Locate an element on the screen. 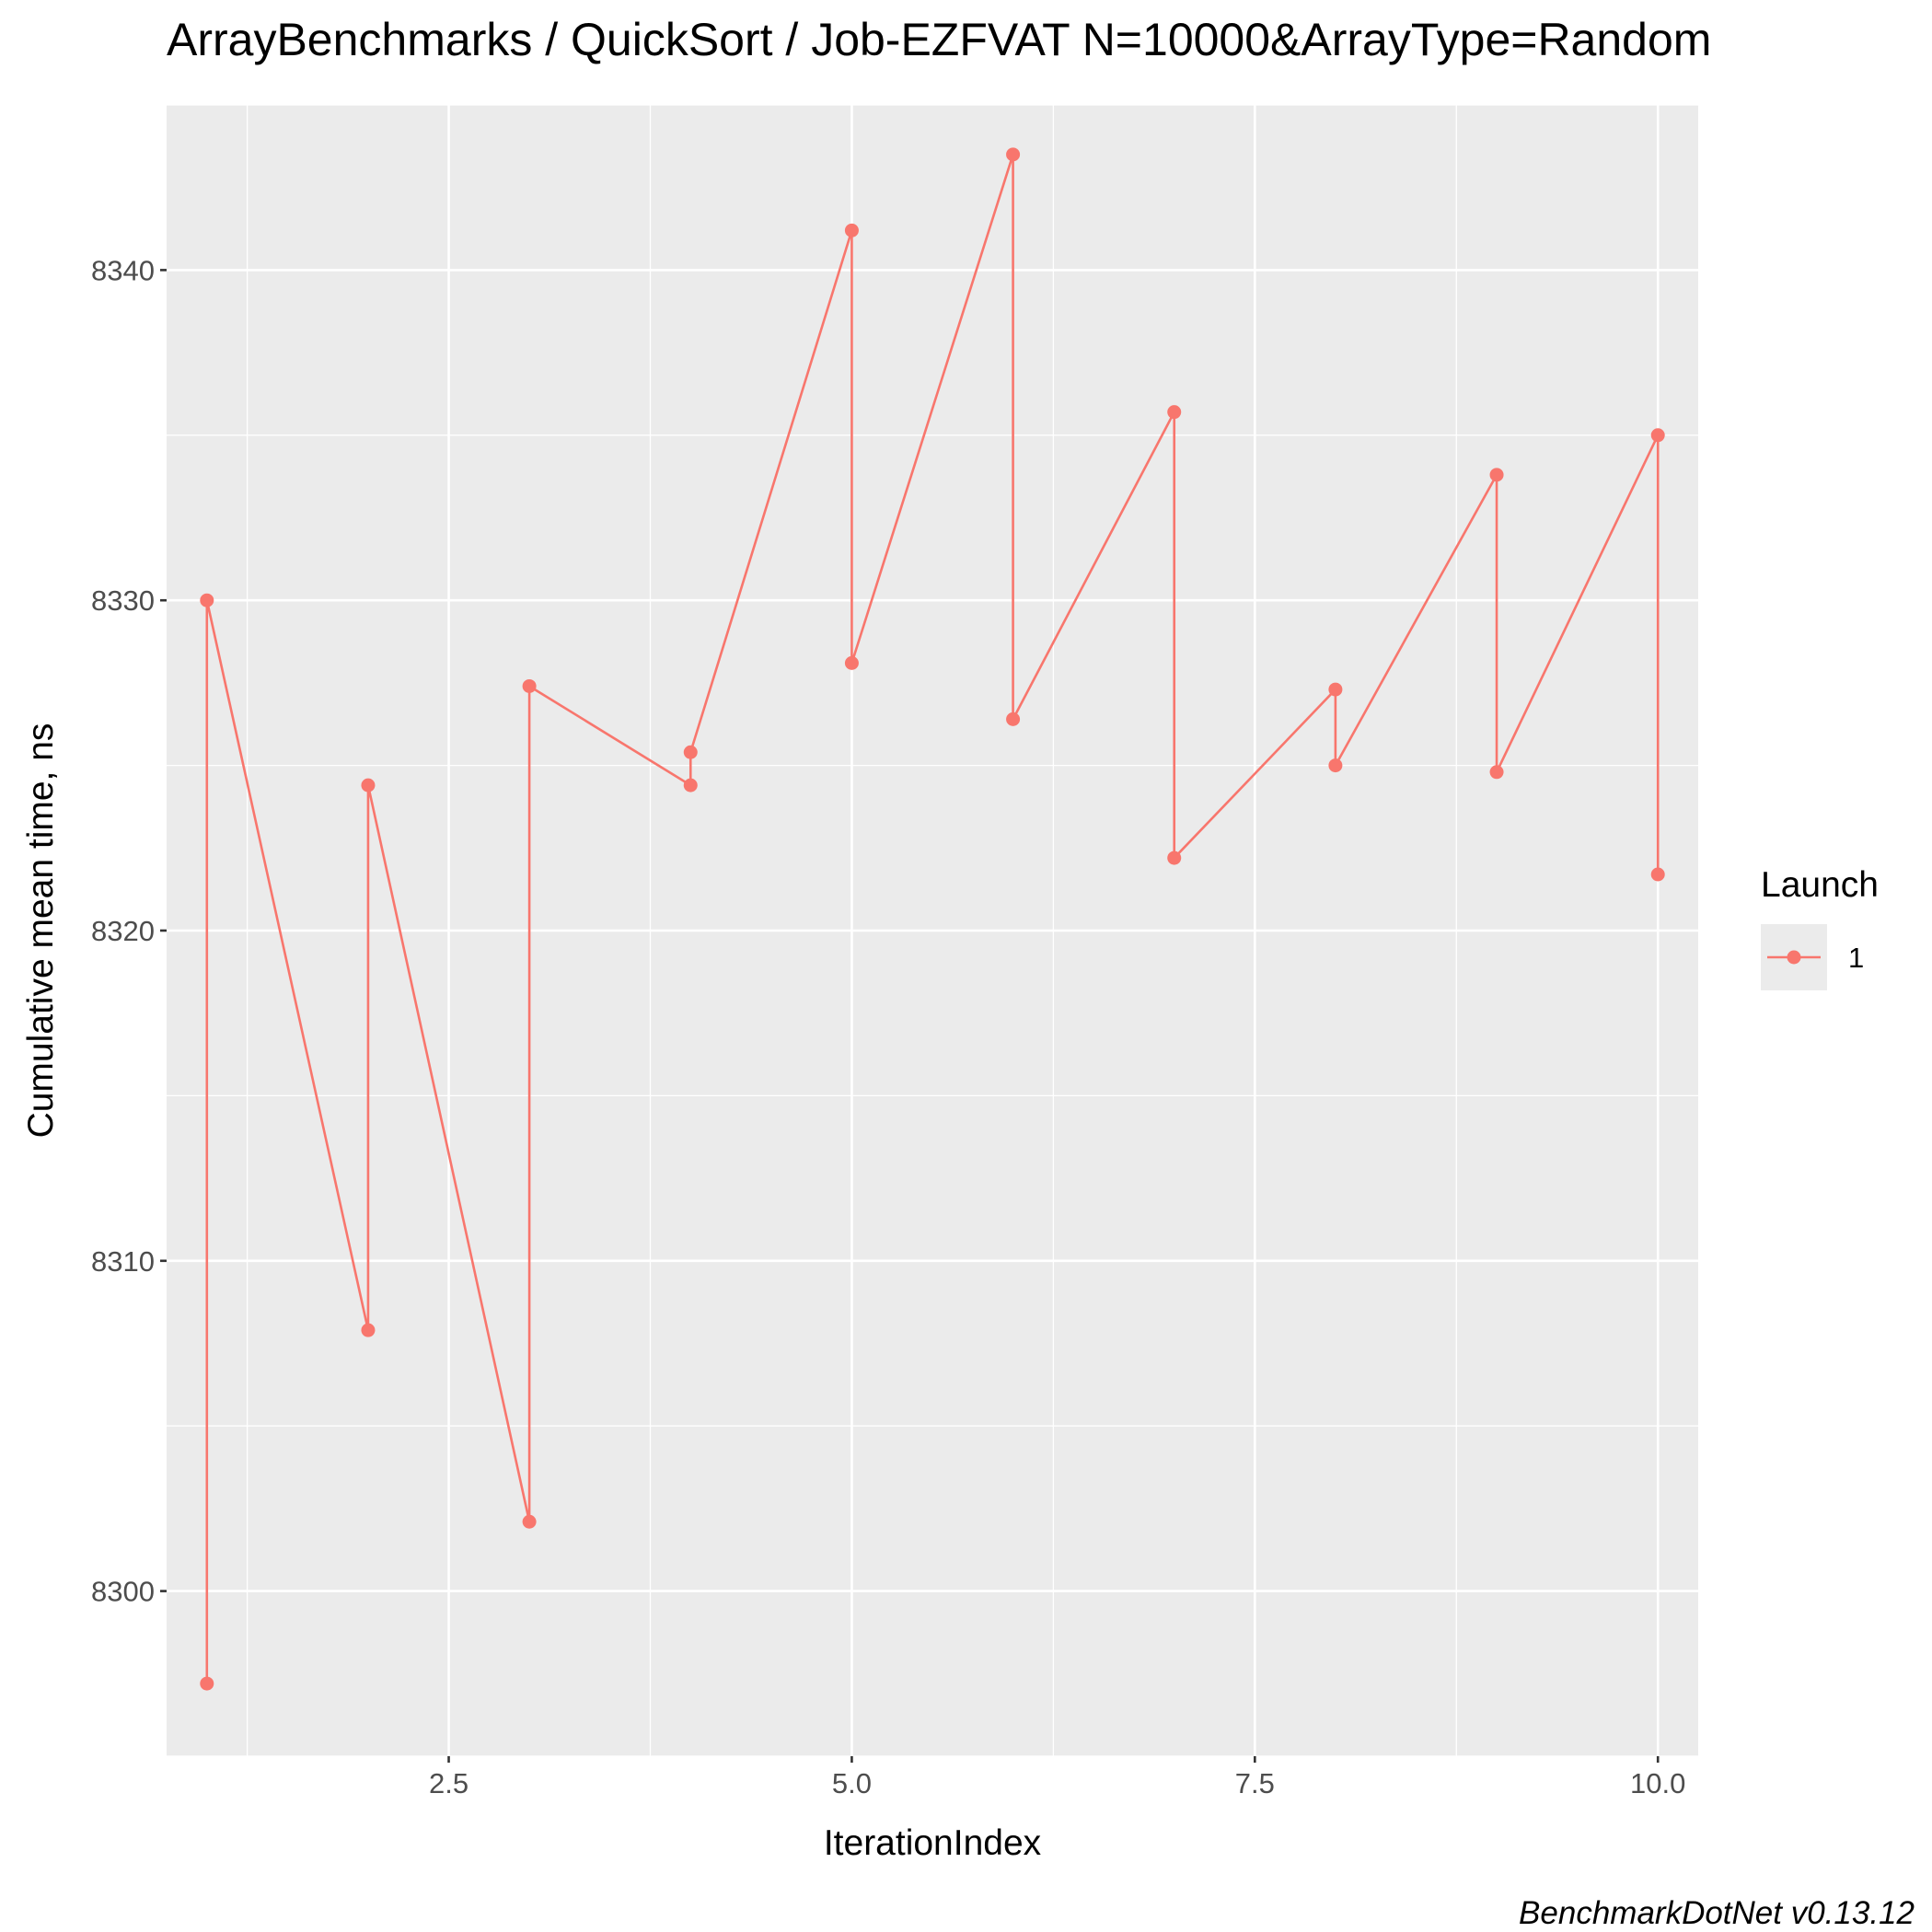 The image size is (1932, 1932). legend: Launch 1 is located at coordinates (1820, 928).